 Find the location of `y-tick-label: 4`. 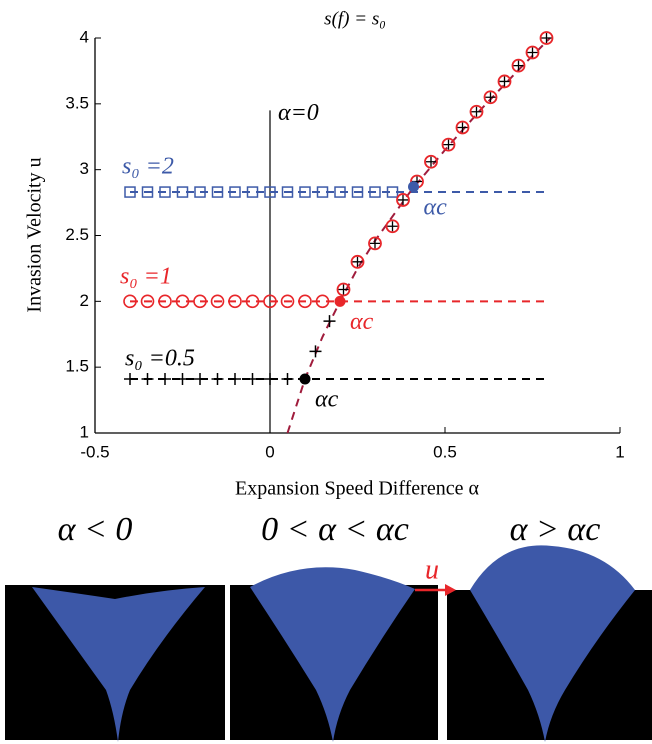

y-tick-label: 4 is located at coordinates (84, 36).